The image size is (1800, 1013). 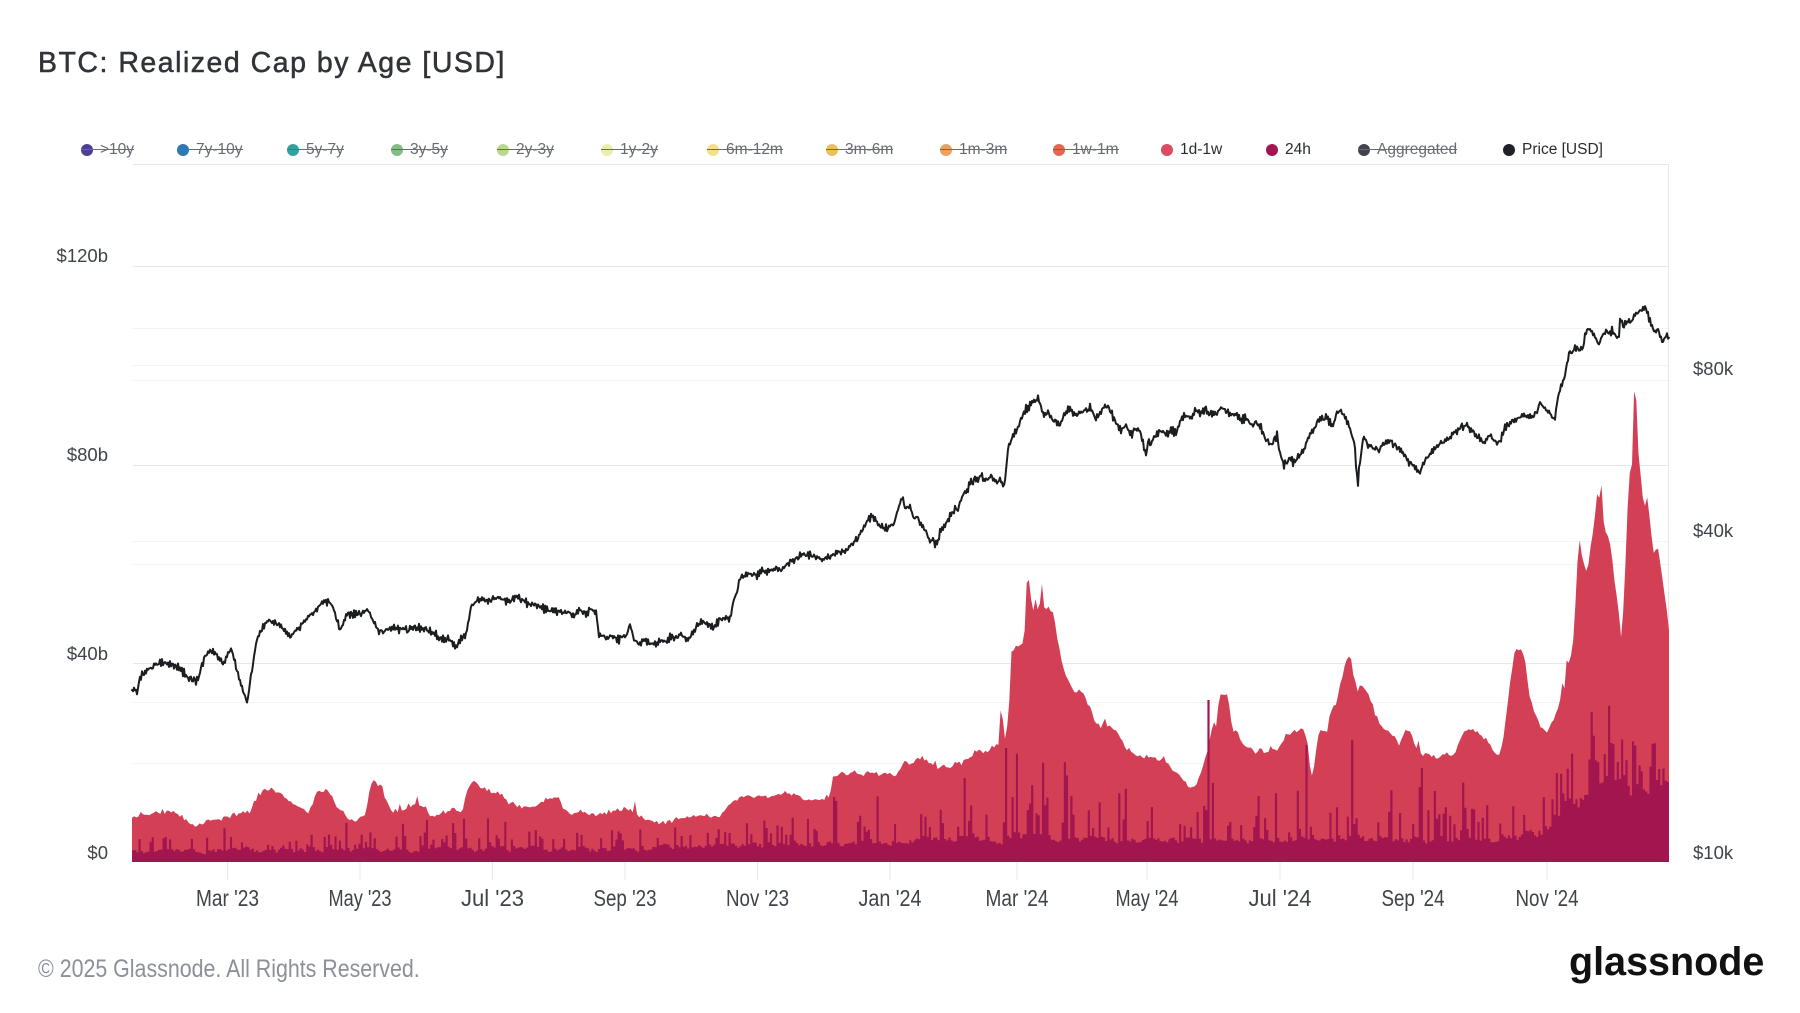 What do you see at coordinates (1413, 898) in the screenshot?
I see `svg-text: Sep '24` at bounding box center [1413, 898].